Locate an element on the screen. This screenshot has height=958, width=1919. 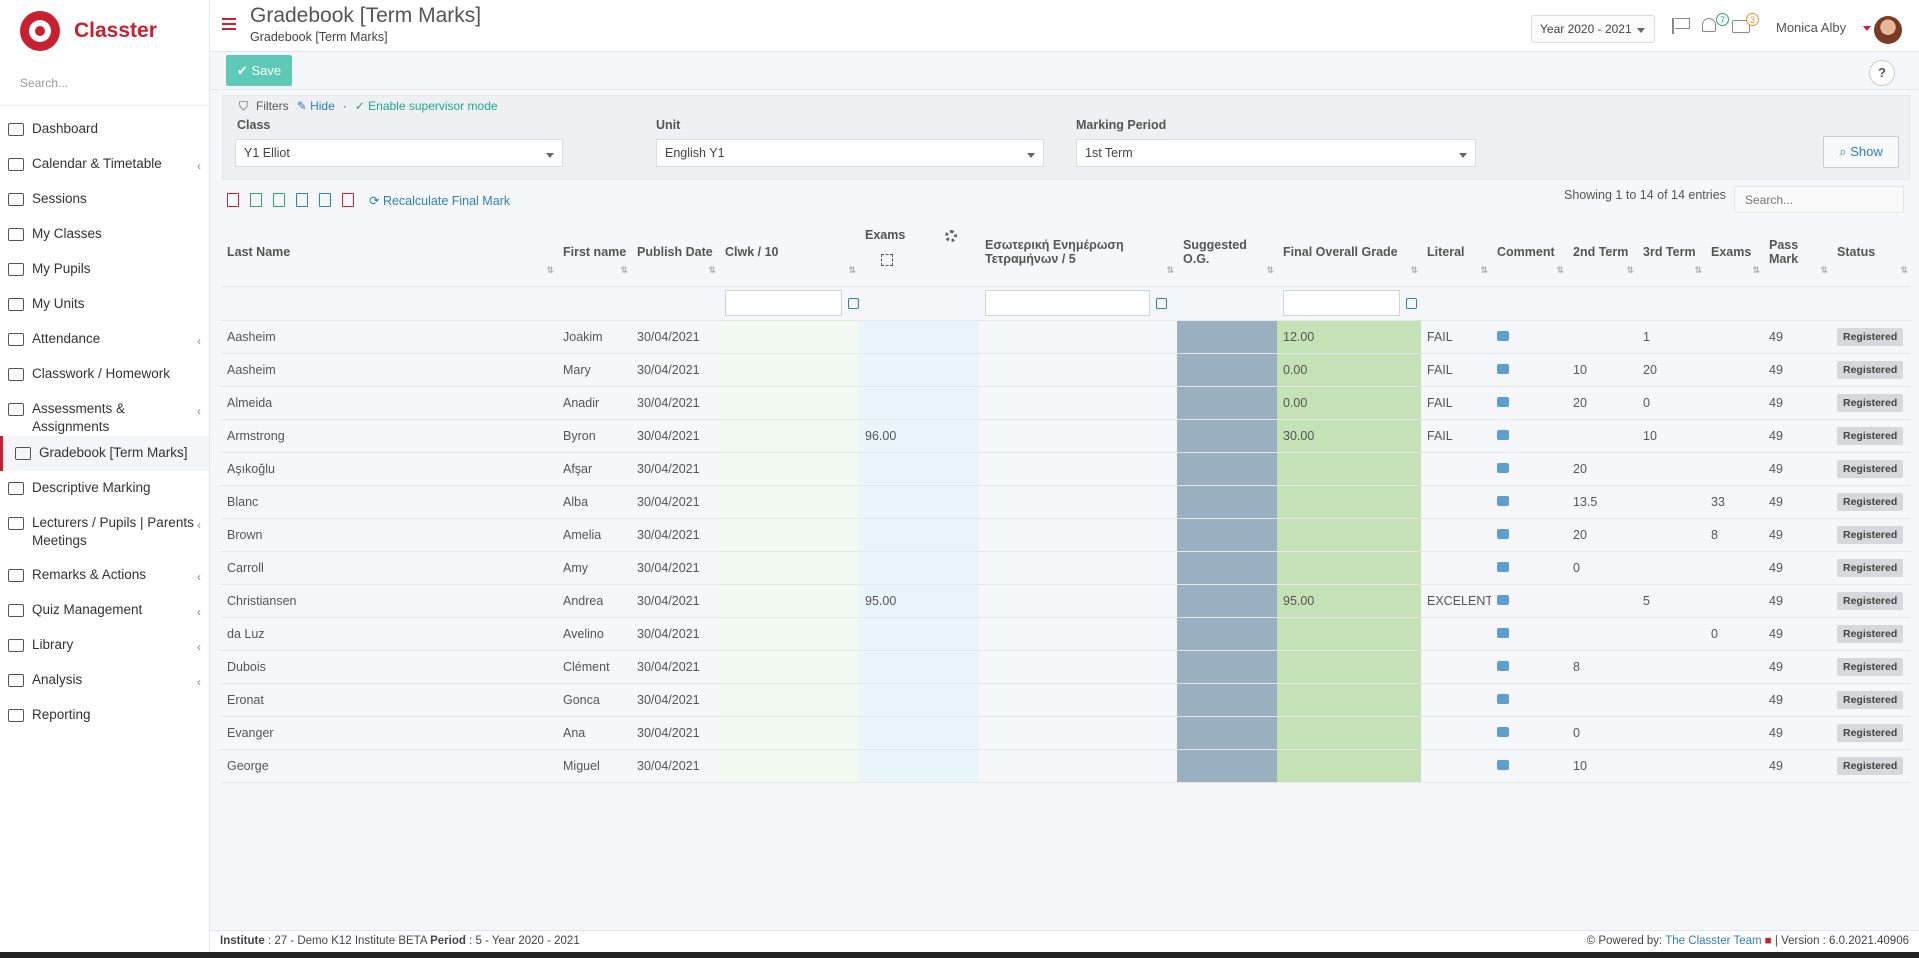
classter-team-link: The Classter Team is located at coordinates (1713, 941).